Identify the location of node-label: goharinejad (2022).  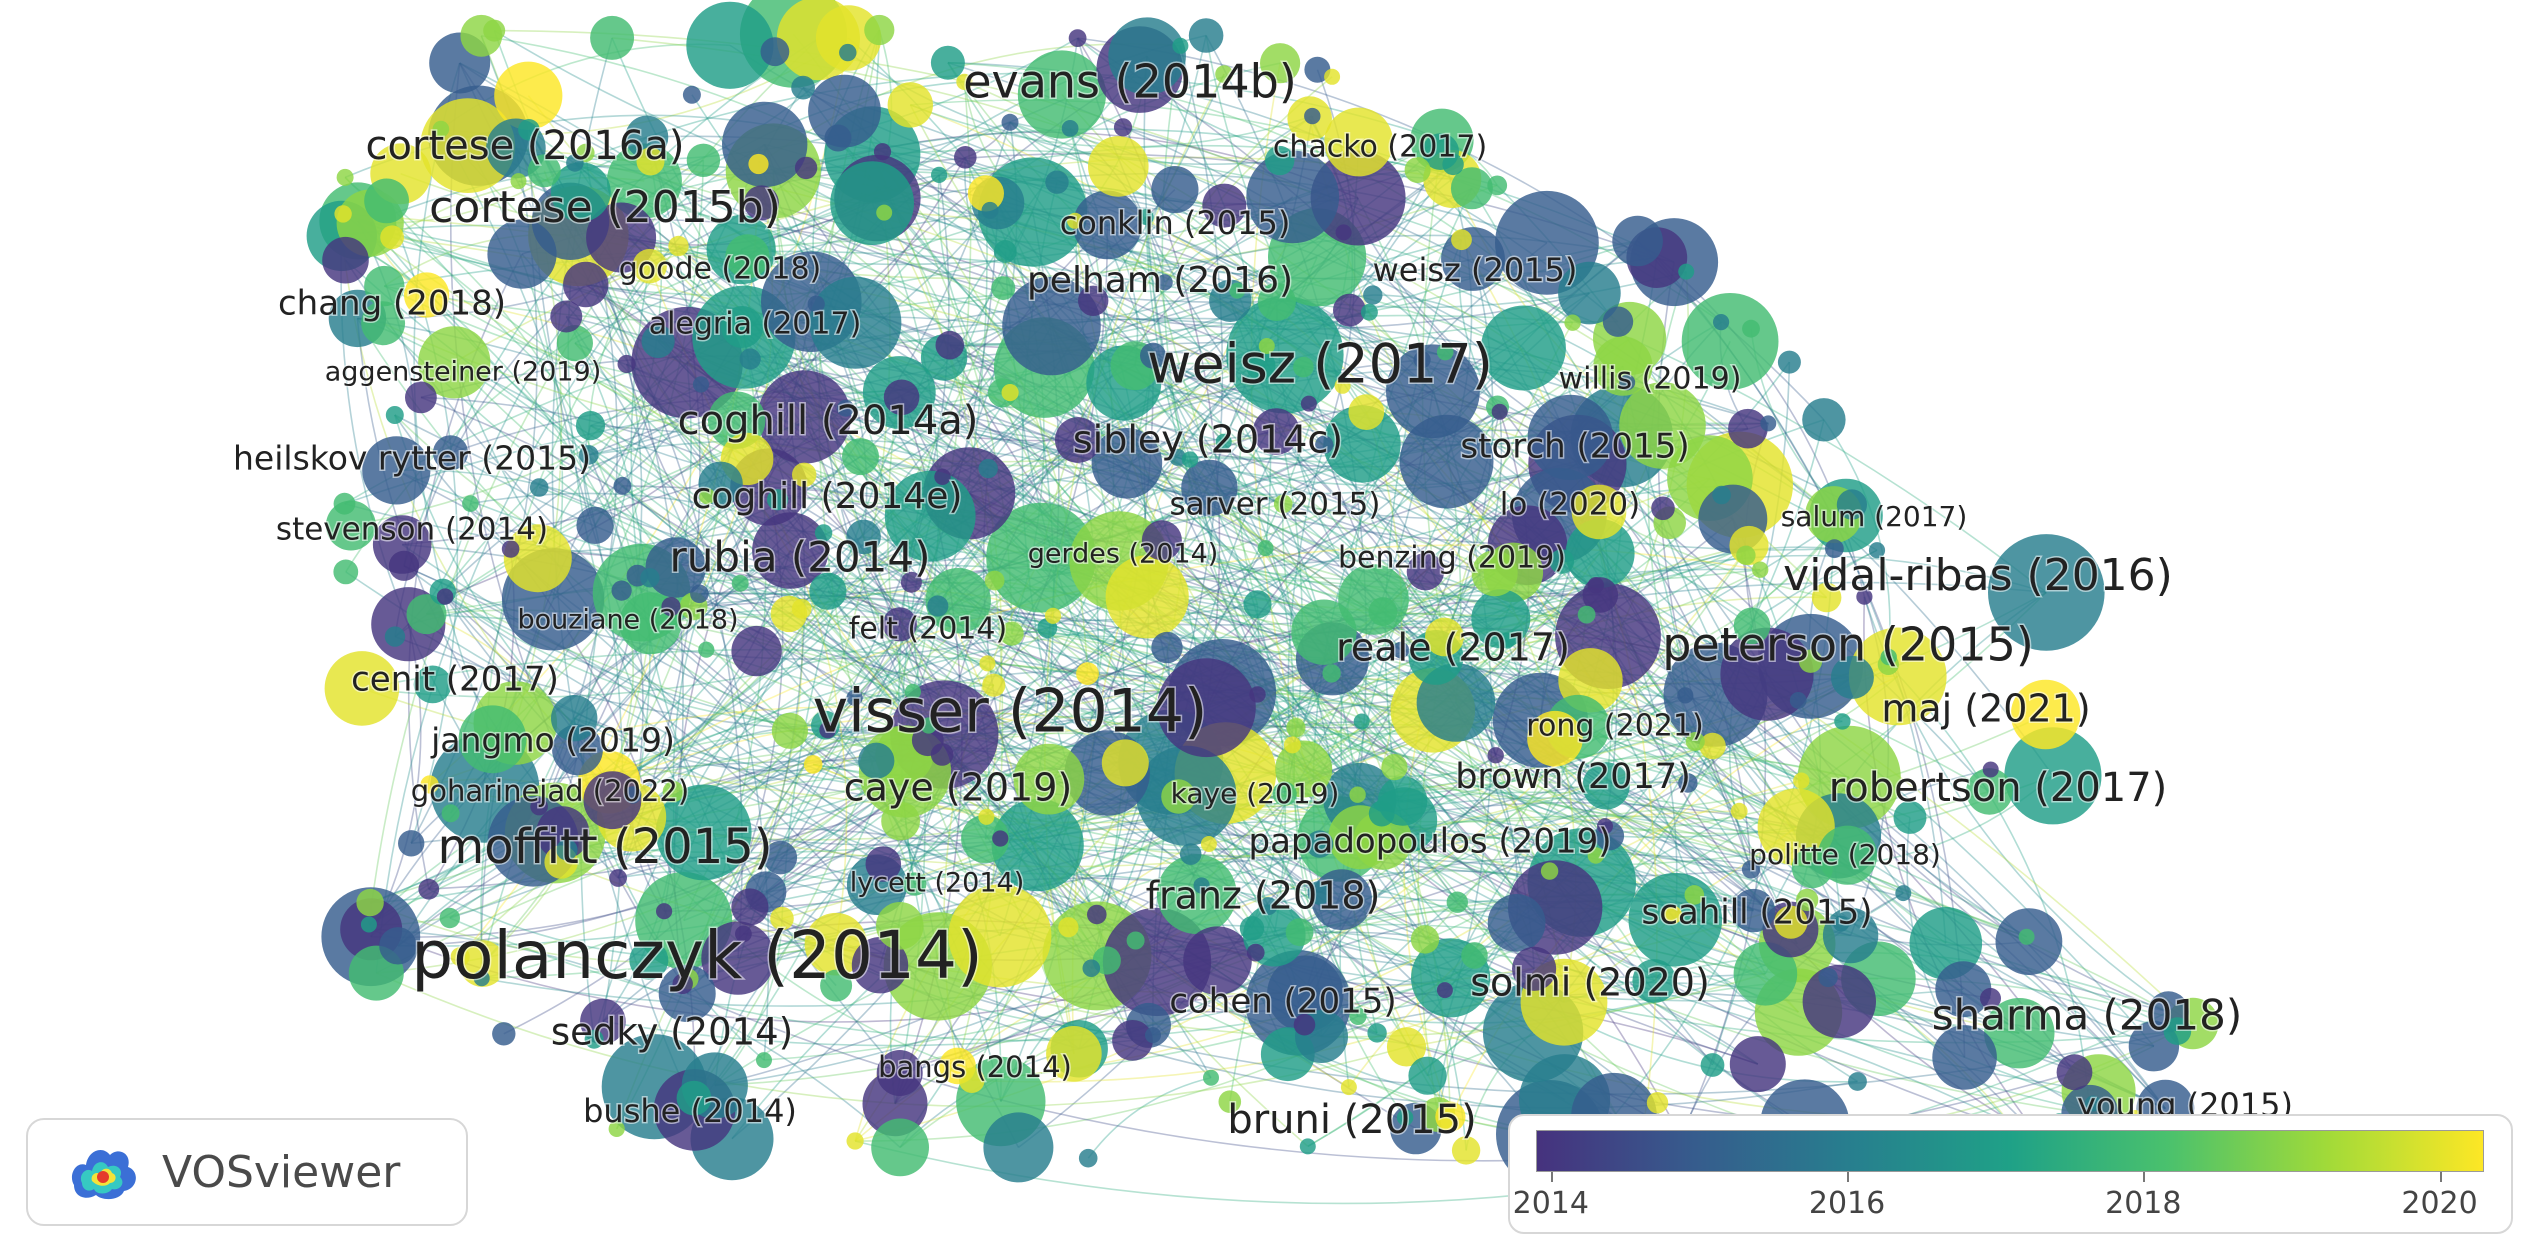
(549, 791).